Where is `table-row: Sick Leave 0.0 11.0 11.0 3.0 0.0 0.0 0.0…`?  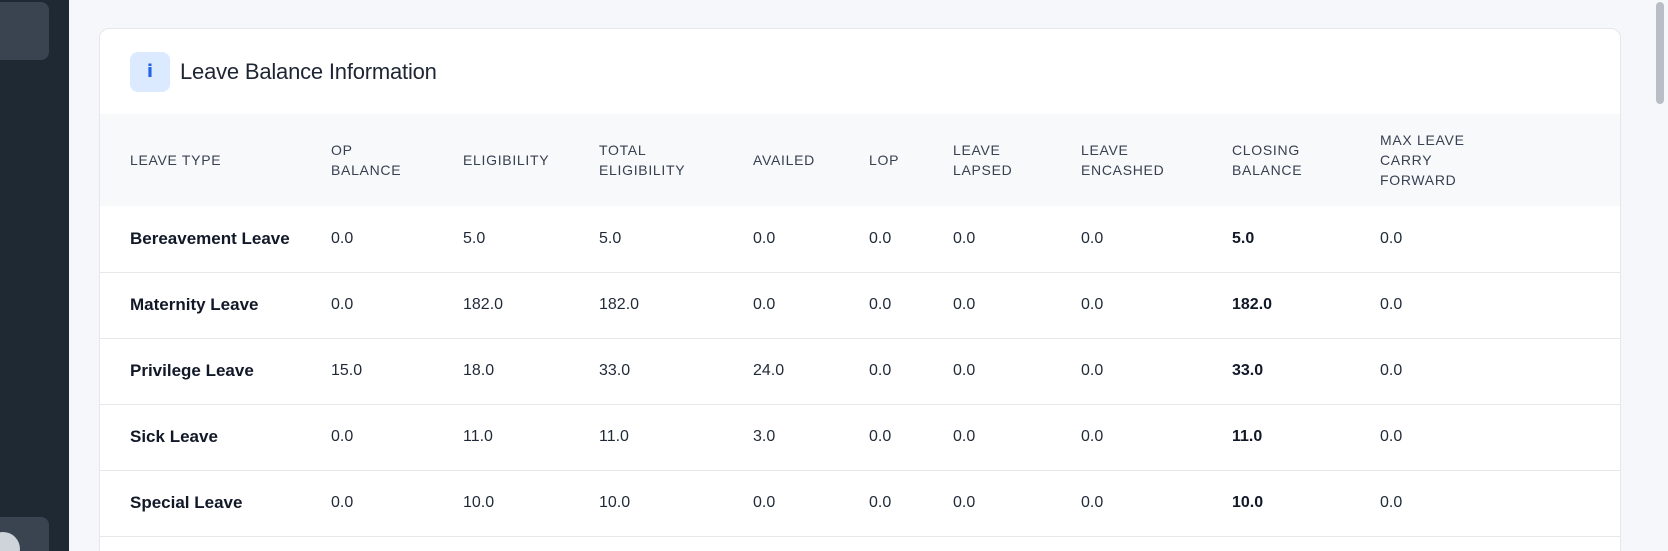 table-row: Sick Leave 0.0 11.0 11.0 3.0 0.0 0.0 0.0… is located at coordinates (860, 437).